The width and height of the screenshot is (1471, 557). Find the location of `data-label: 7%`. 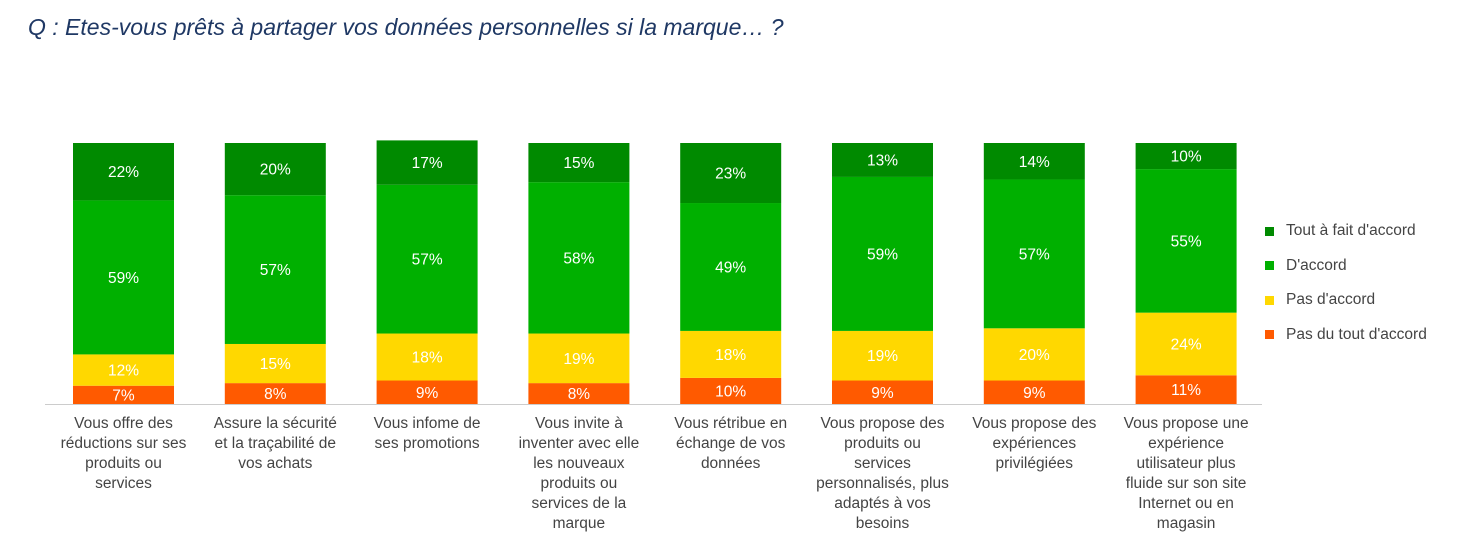

data-label: 7% is located at coordinates (123, 395).